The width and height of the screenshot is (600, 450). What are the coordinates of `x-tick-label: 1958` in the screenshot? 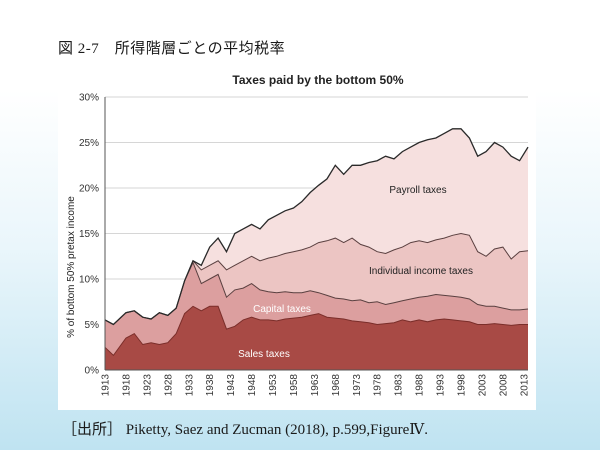 It's located at (294, 385).